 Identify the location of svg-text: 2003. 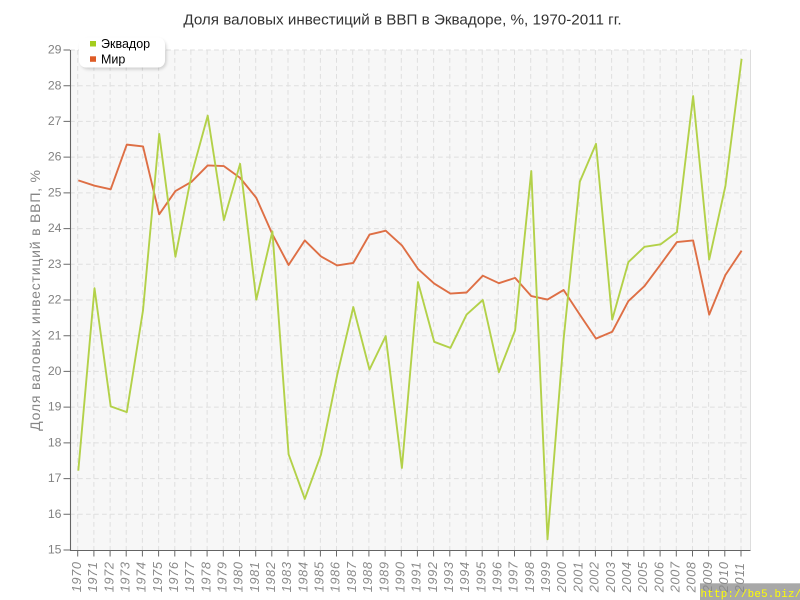
(610, 577).